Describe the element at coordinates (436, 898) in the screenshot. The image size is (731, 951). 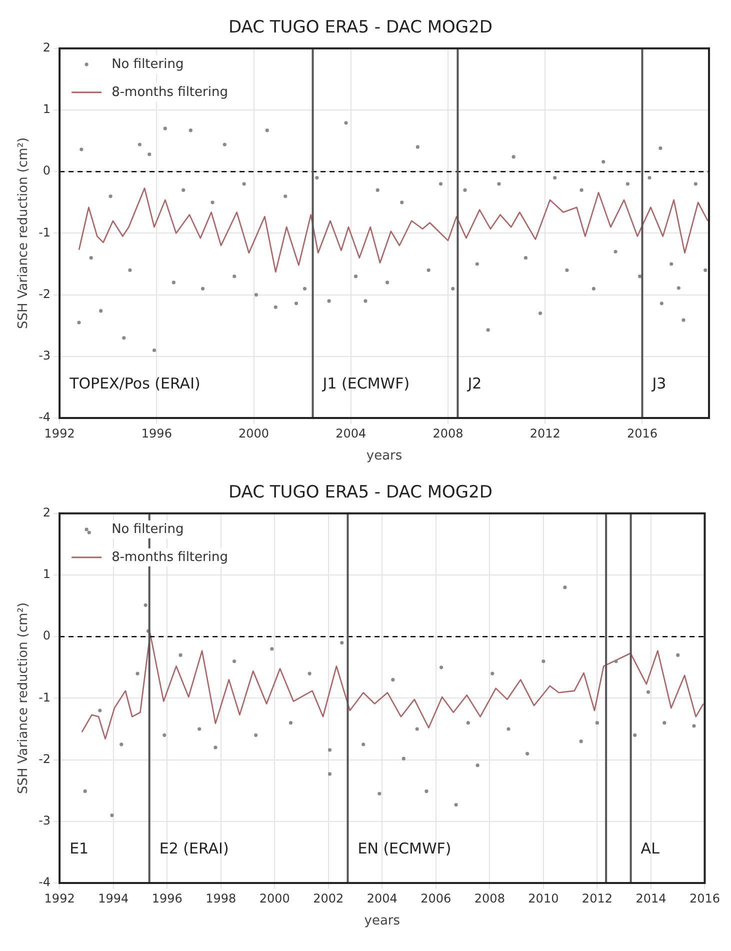
I see `x-tick-label: 2006` at that location.